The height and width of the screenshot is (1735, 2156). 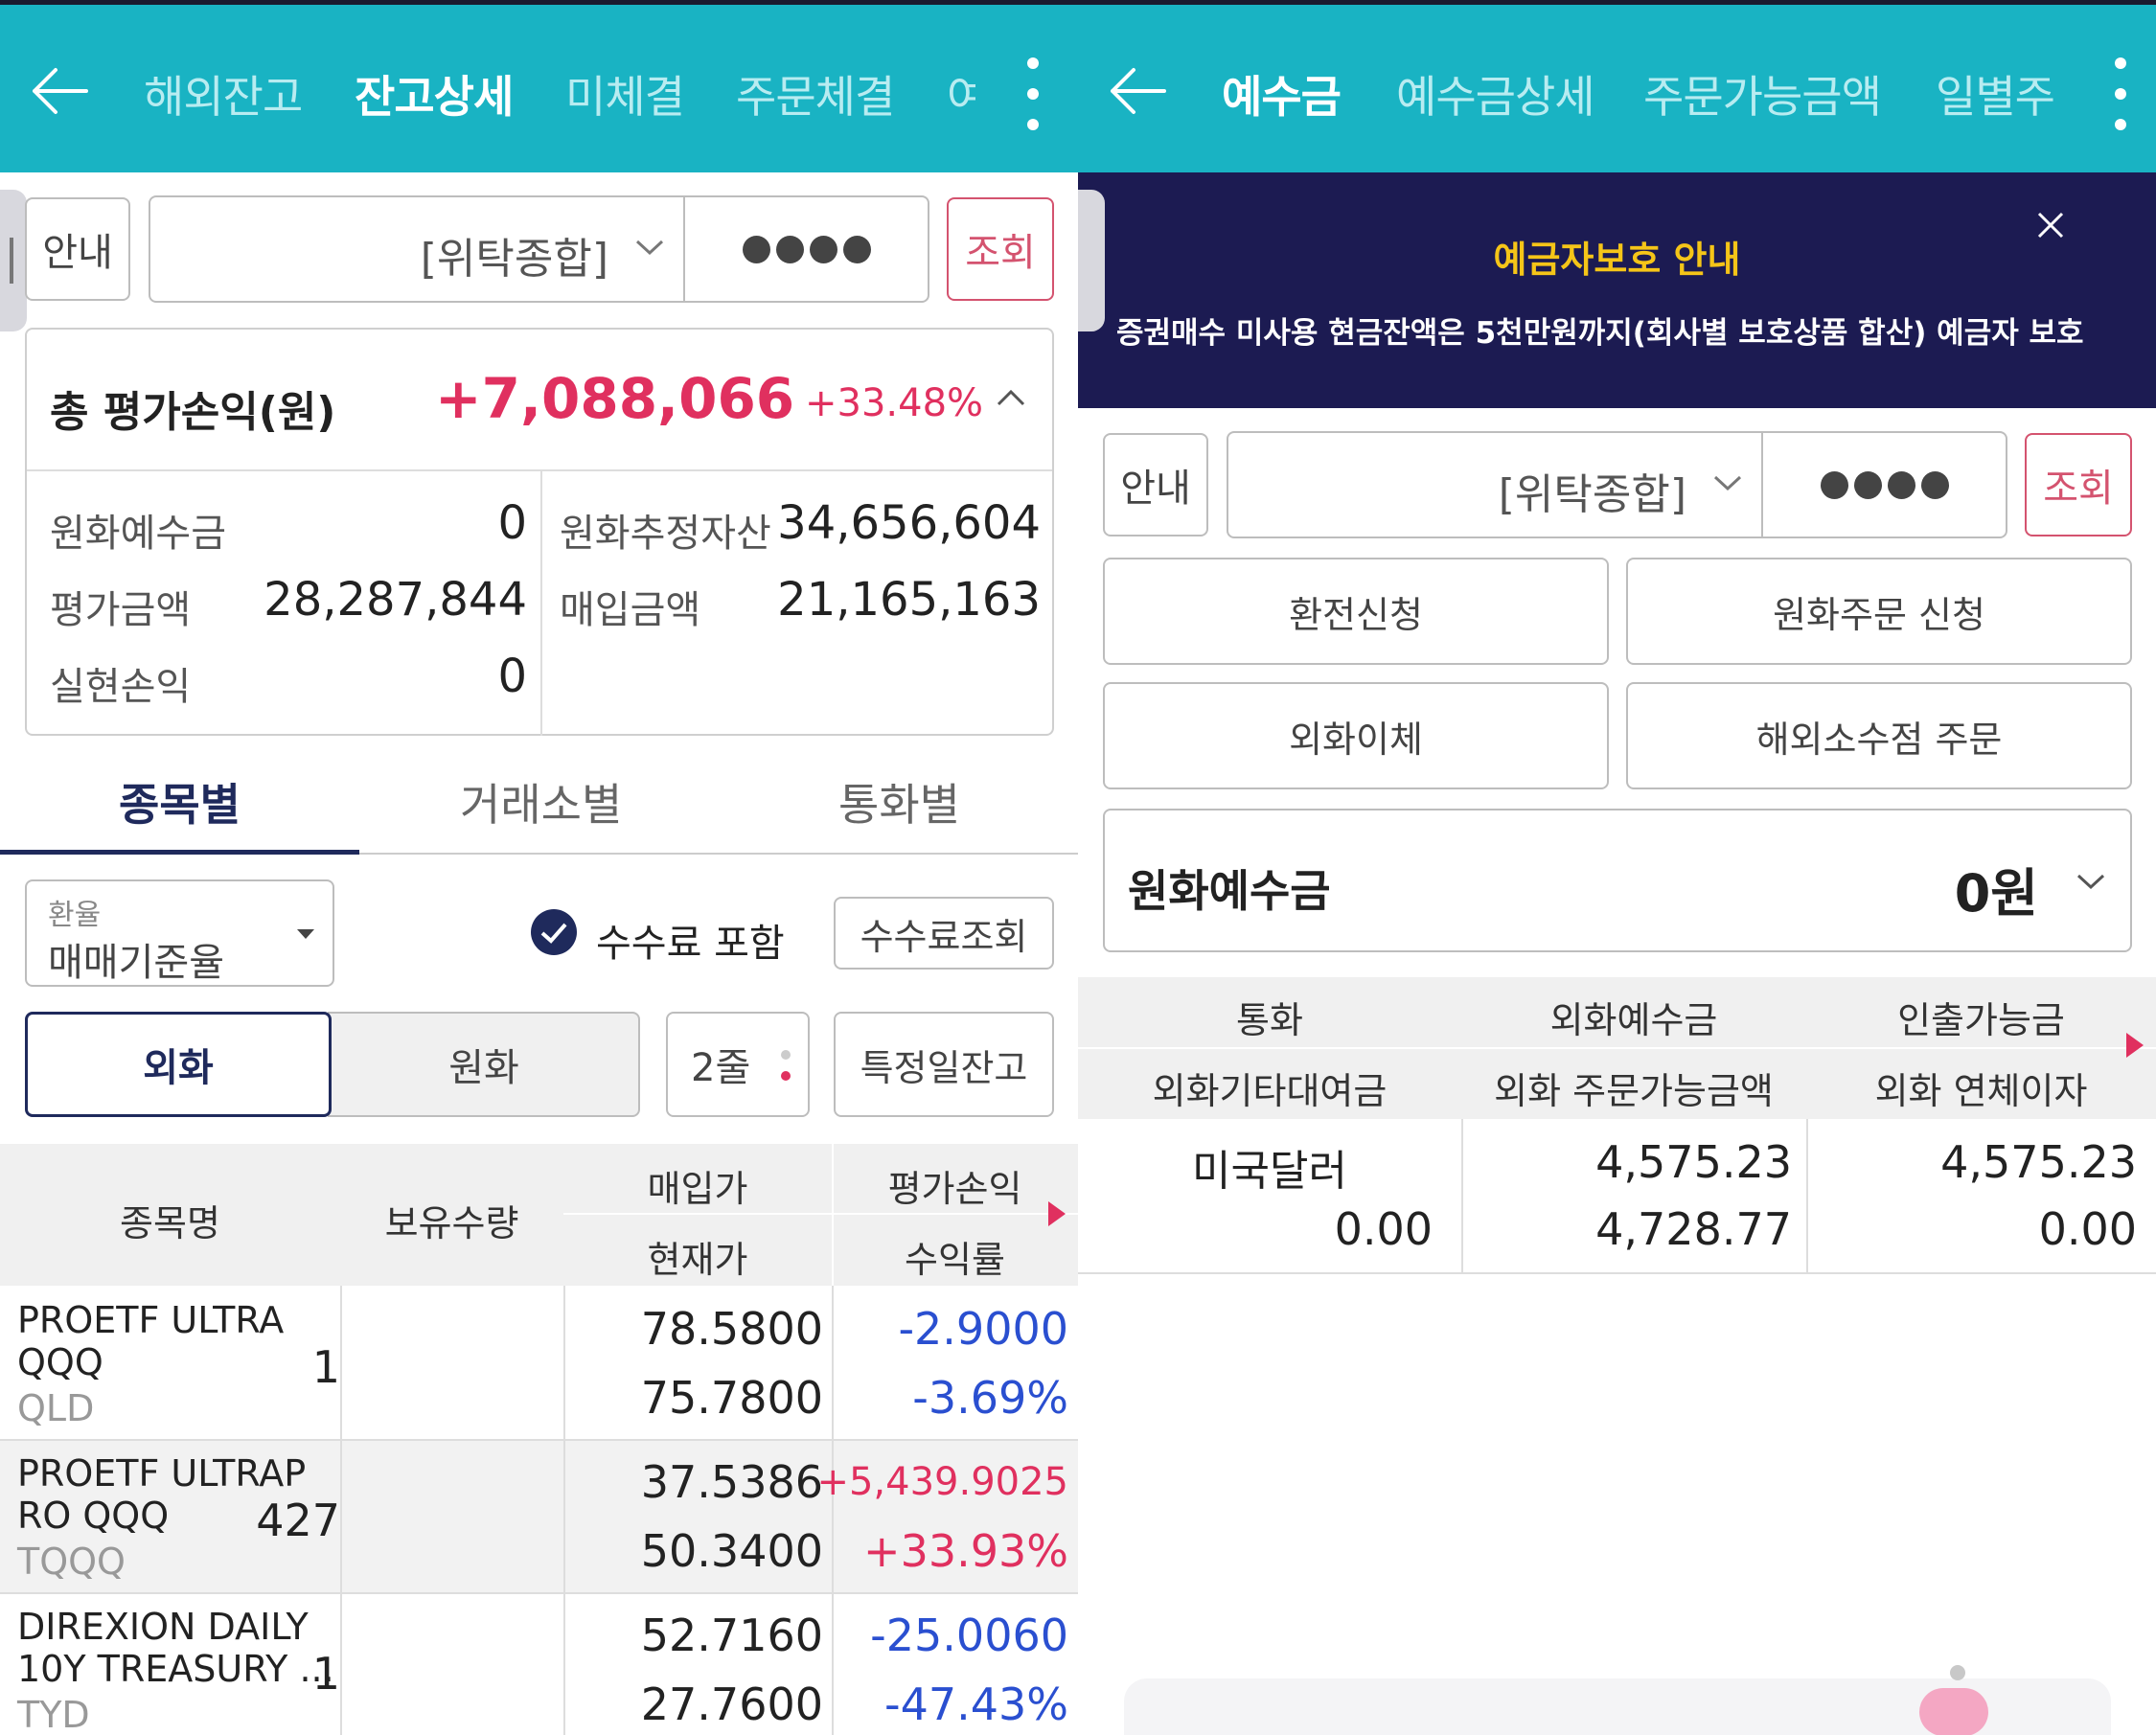 I want to click on col-eval-pl: 평가손익, so click(x=954, y=1189).